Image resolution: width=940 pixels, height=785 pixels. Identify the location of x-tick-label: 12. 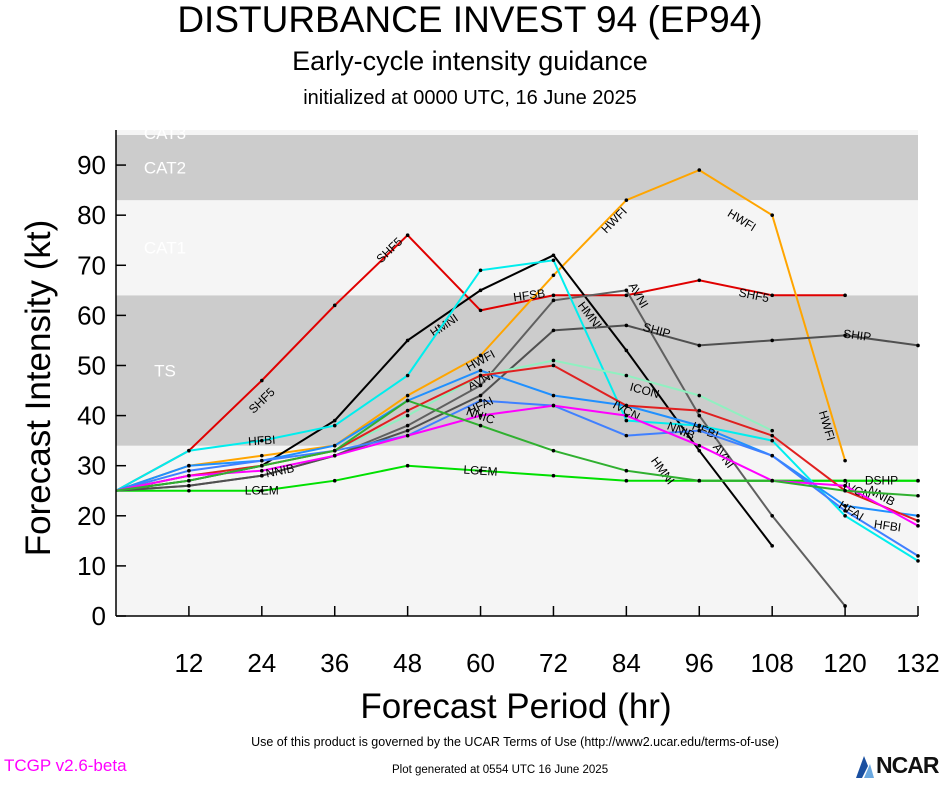
(188, 663).